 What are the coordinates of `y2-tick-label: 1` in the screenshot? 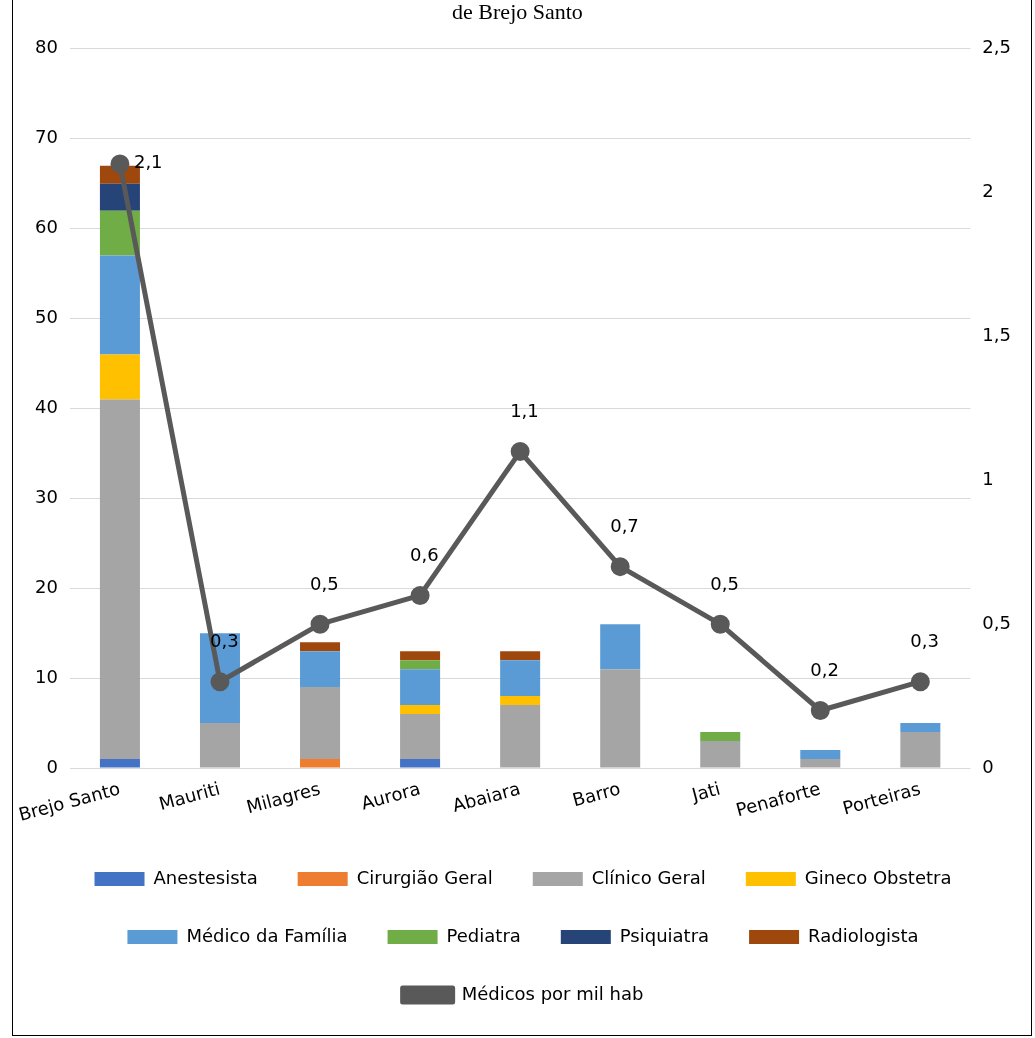 It's located at (988, 479).